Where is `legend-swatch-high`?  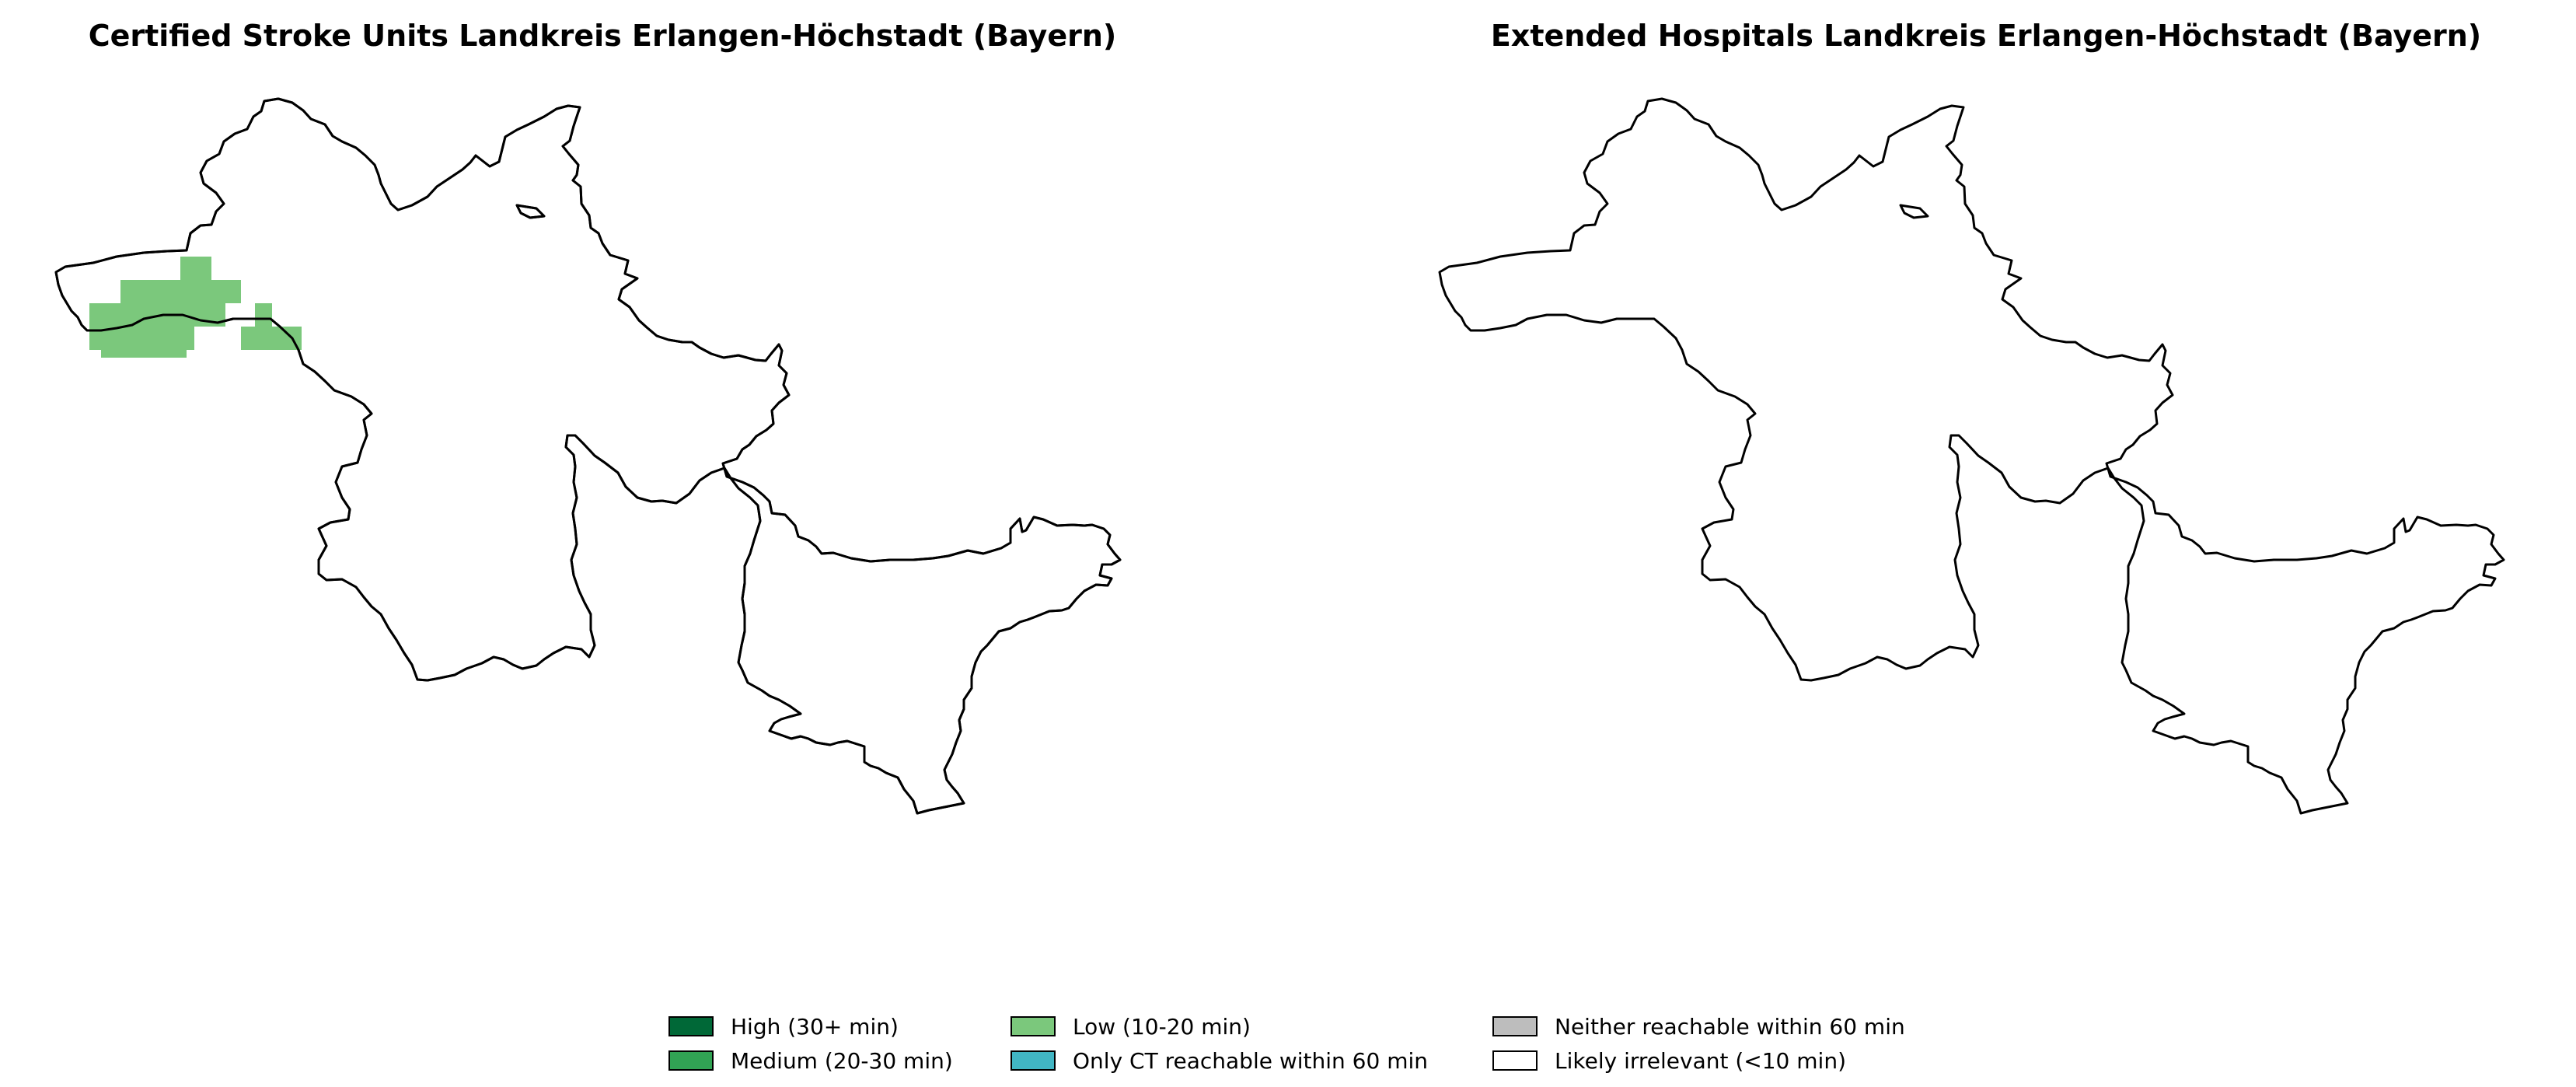 legend-swatch-high is located at coordinates (691, 1026).